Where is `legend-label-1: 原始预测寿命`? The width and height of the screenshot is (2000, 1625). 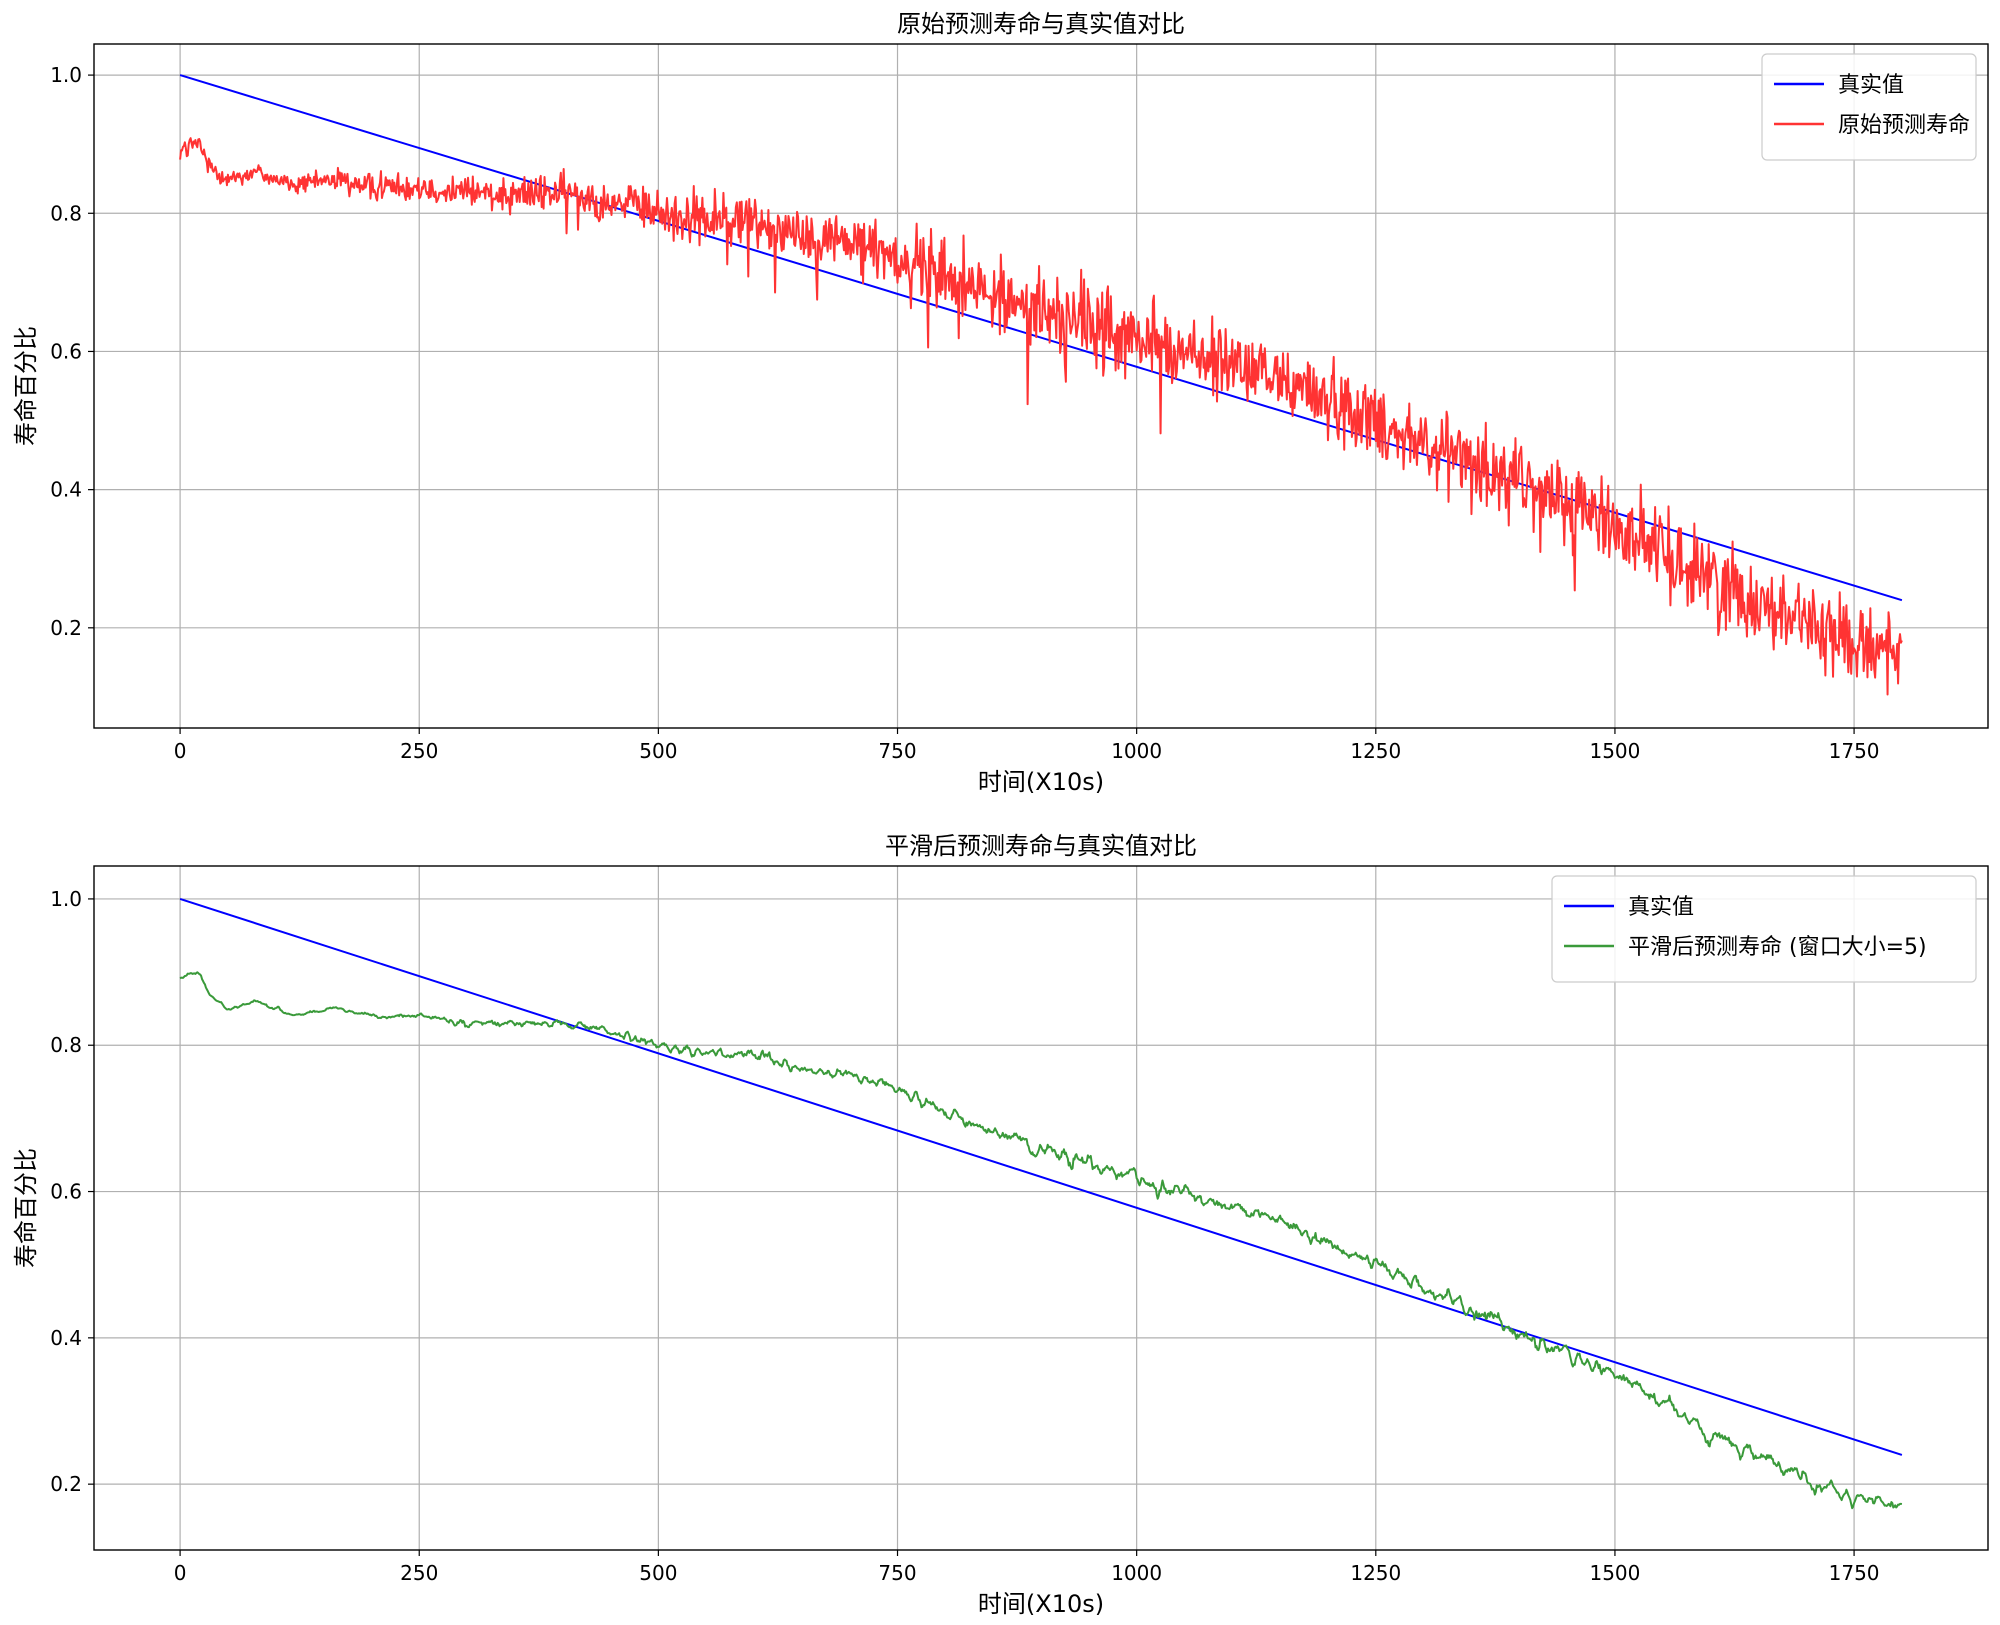 legend-label-1: 原始预测寿命 is located at coordinates (1904, 125).